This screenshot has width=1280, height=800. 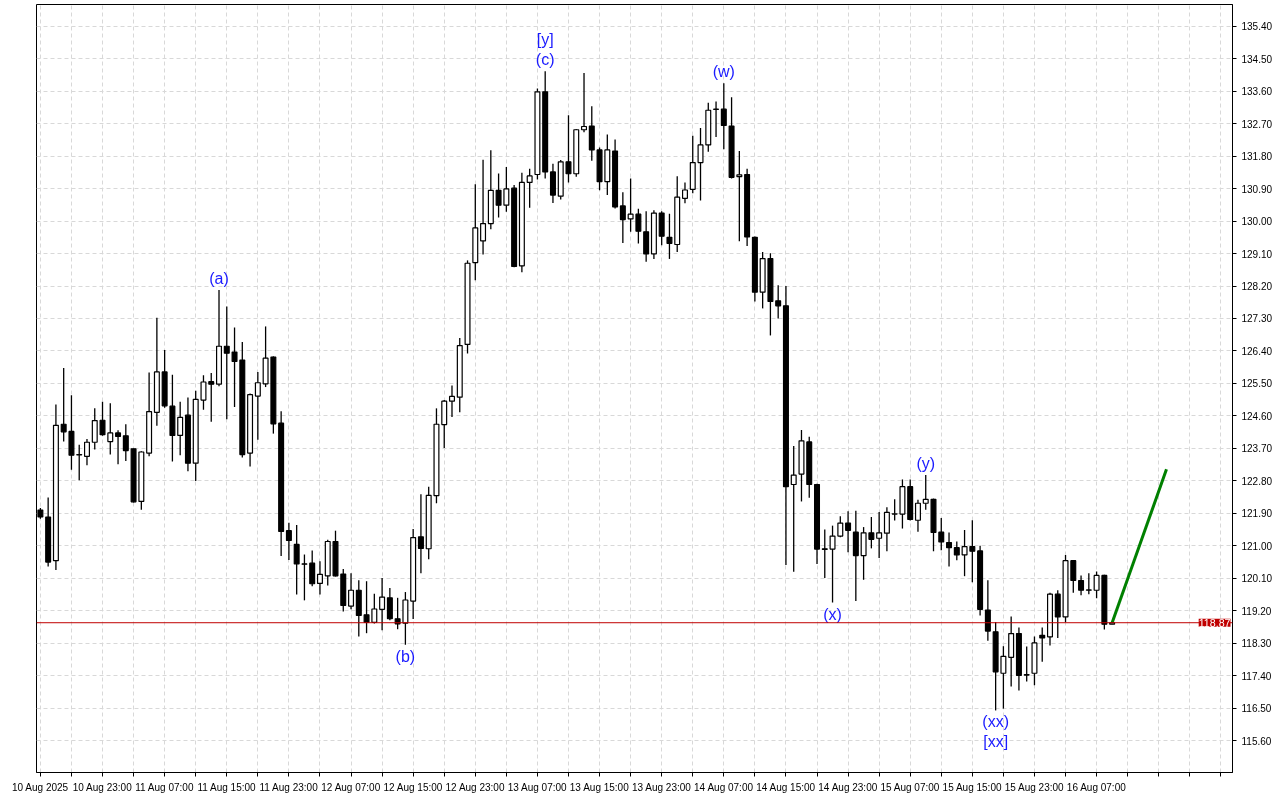 What do you see at coordinates (537, 787) in the screenshot?
I see `x-tick-label: 13 Aug 07:00` at bounding box center [537, 787].